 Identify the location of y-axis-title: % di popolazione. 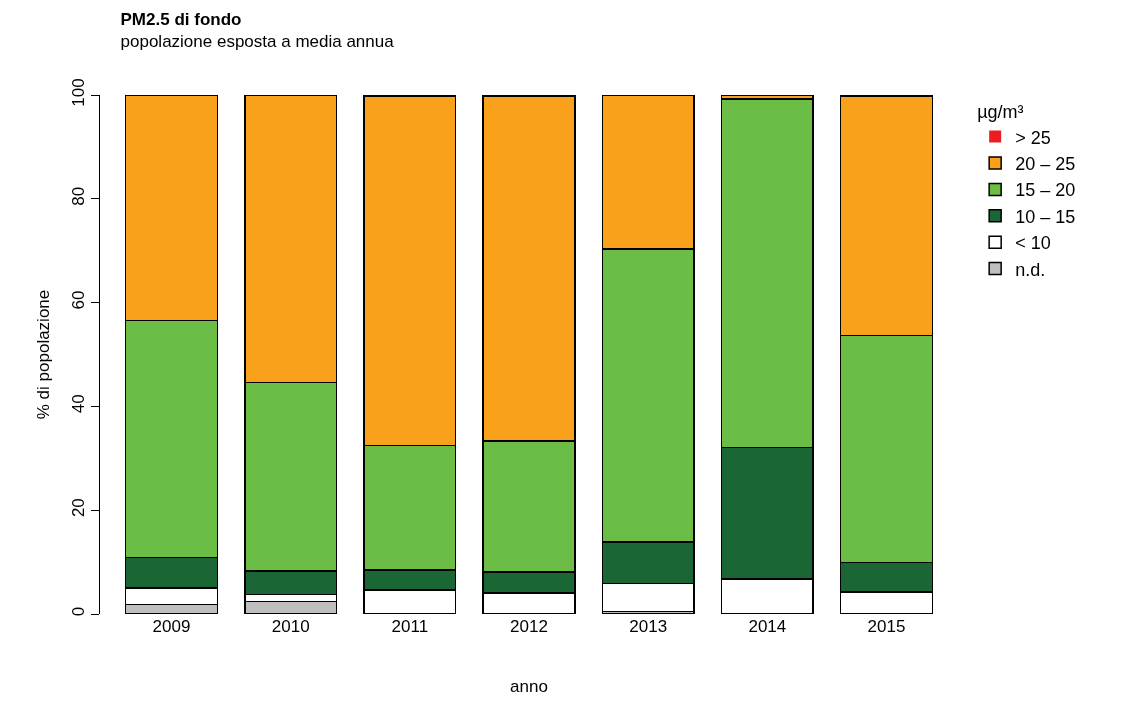
(43, 354).